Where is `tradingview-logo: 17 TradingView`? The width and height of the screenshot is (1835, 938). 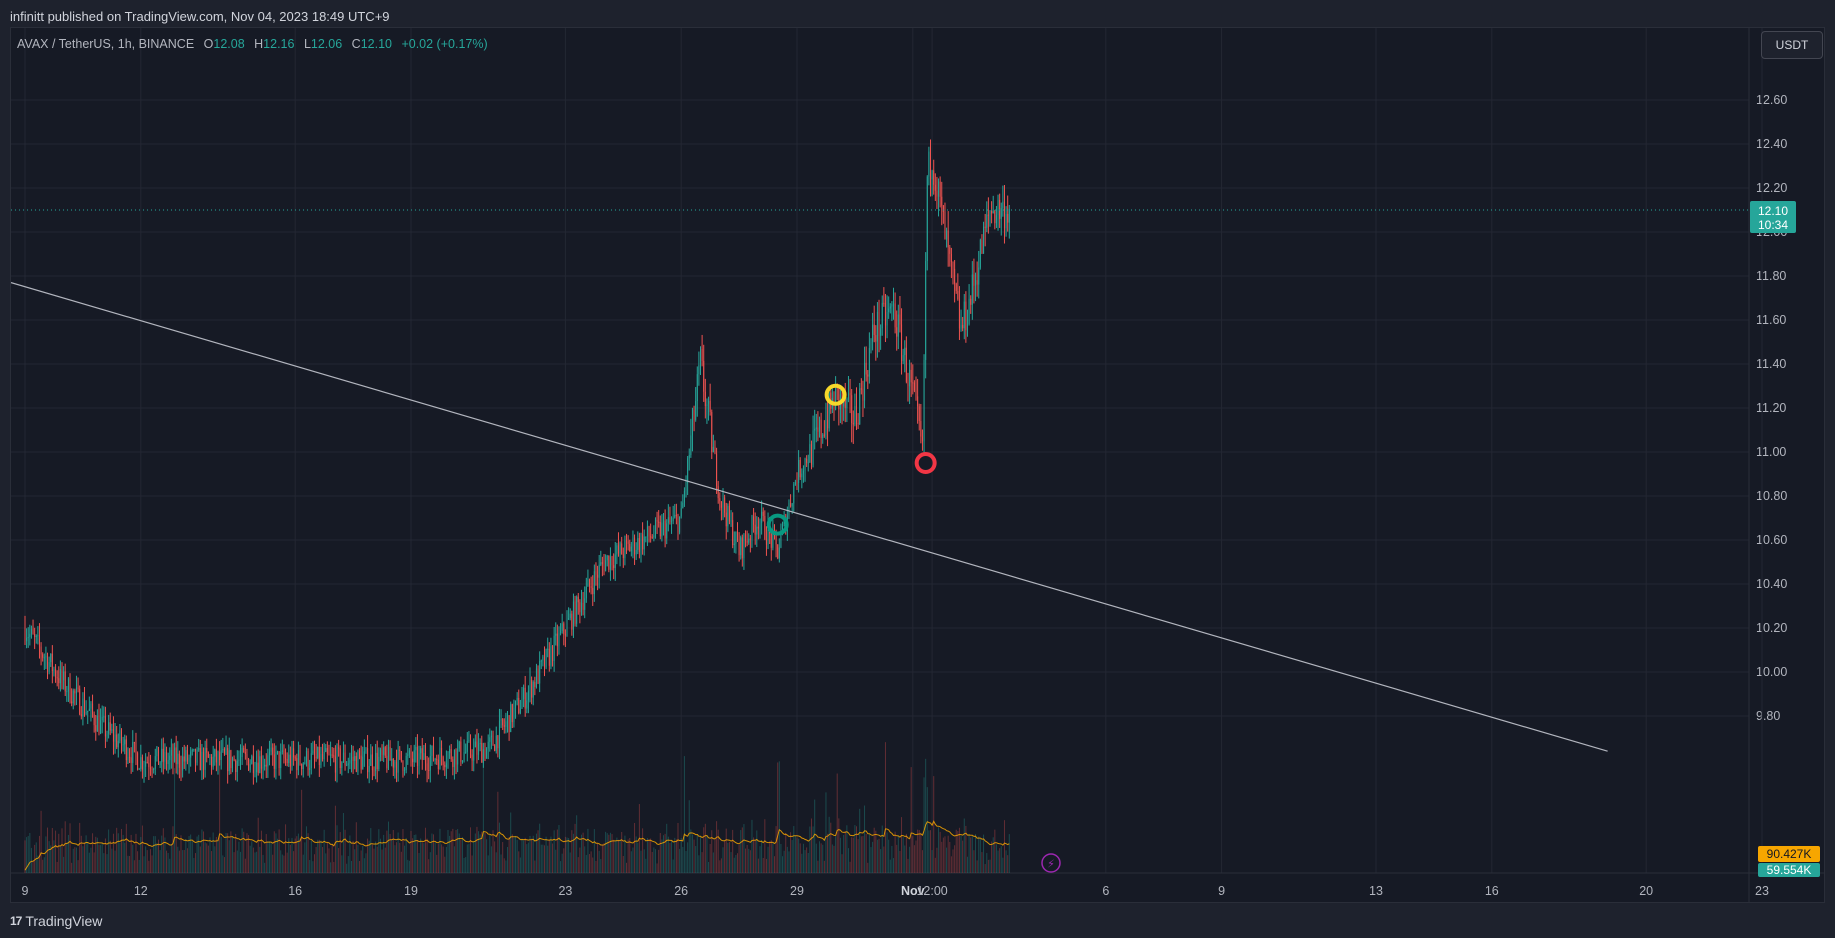 tradingview-logo: 17 TradingView is located at coordinates (56, 921).